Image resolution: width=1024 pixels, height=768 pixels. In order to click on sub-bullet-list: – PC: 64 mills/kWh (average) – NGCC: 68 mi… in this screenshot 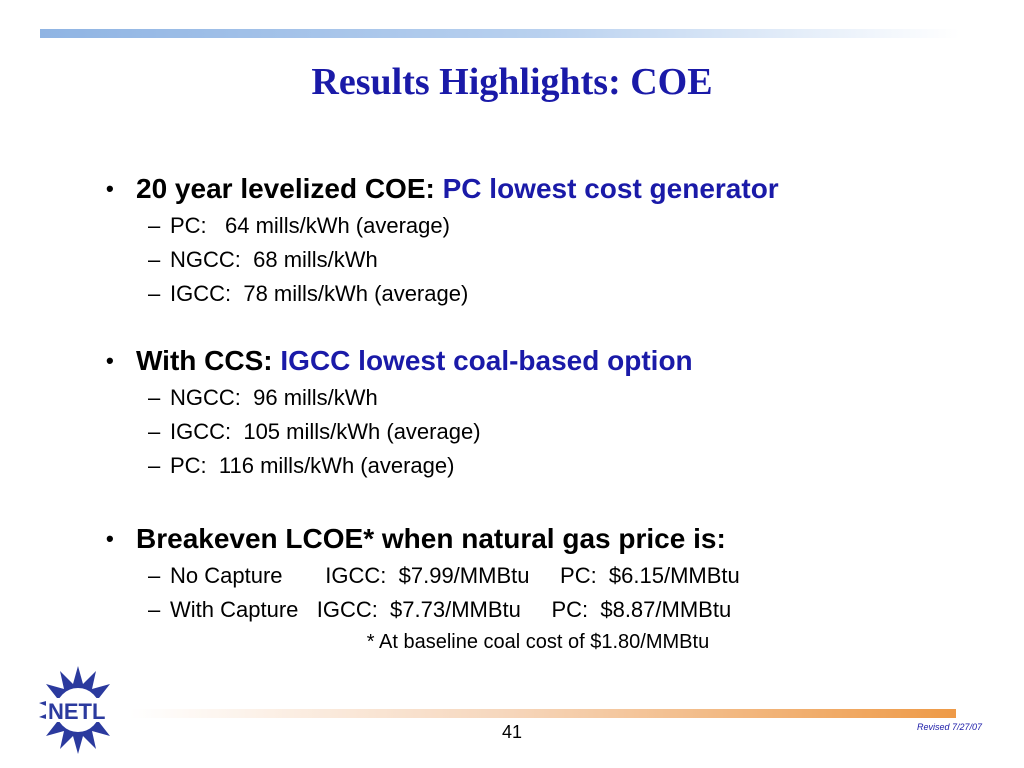, I will do `click(463, 260)`.